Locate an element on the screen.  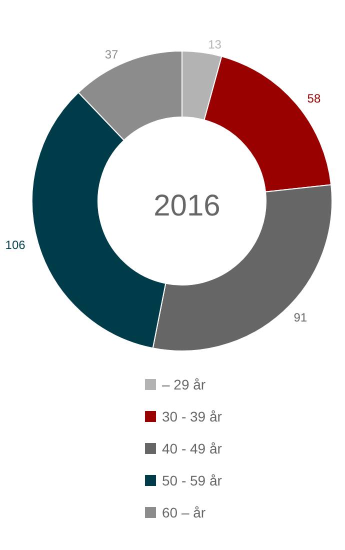
data-label: 13 is located at coordinates (215, 44).